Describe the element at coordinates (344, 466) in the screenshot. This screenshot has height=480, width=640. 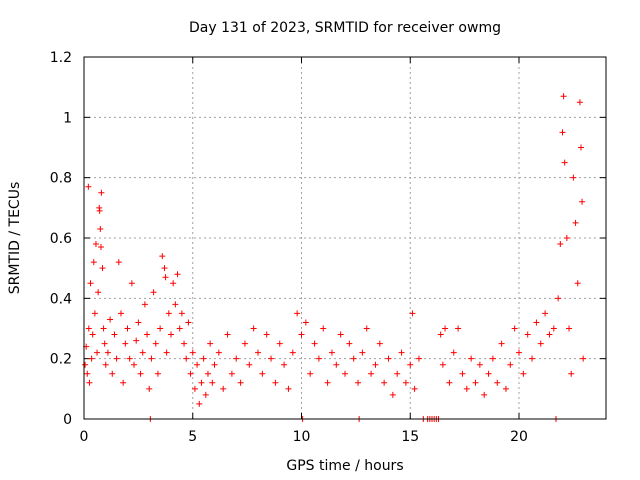
I see `x-axis-label: GPS time / hours` at that location.